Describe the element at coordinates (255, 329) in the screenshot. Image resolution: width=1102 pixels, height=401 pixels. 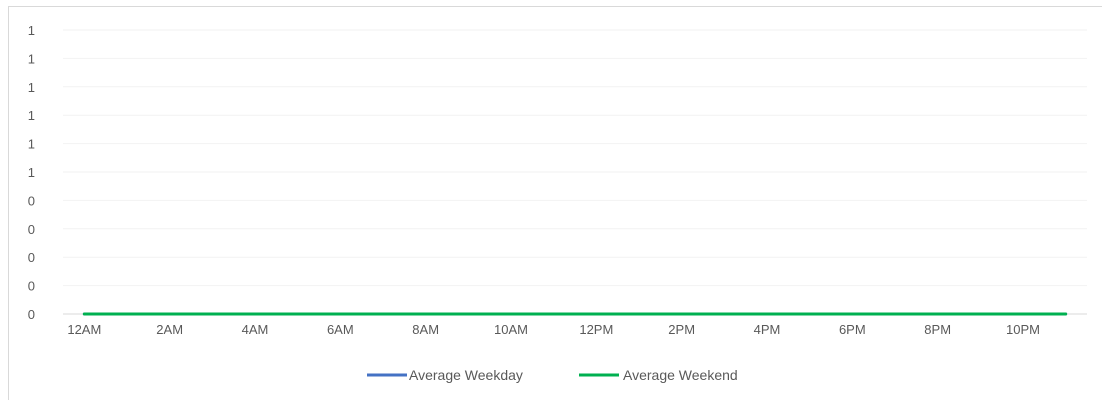
I see `x-tick-label: 4AM` at that location.